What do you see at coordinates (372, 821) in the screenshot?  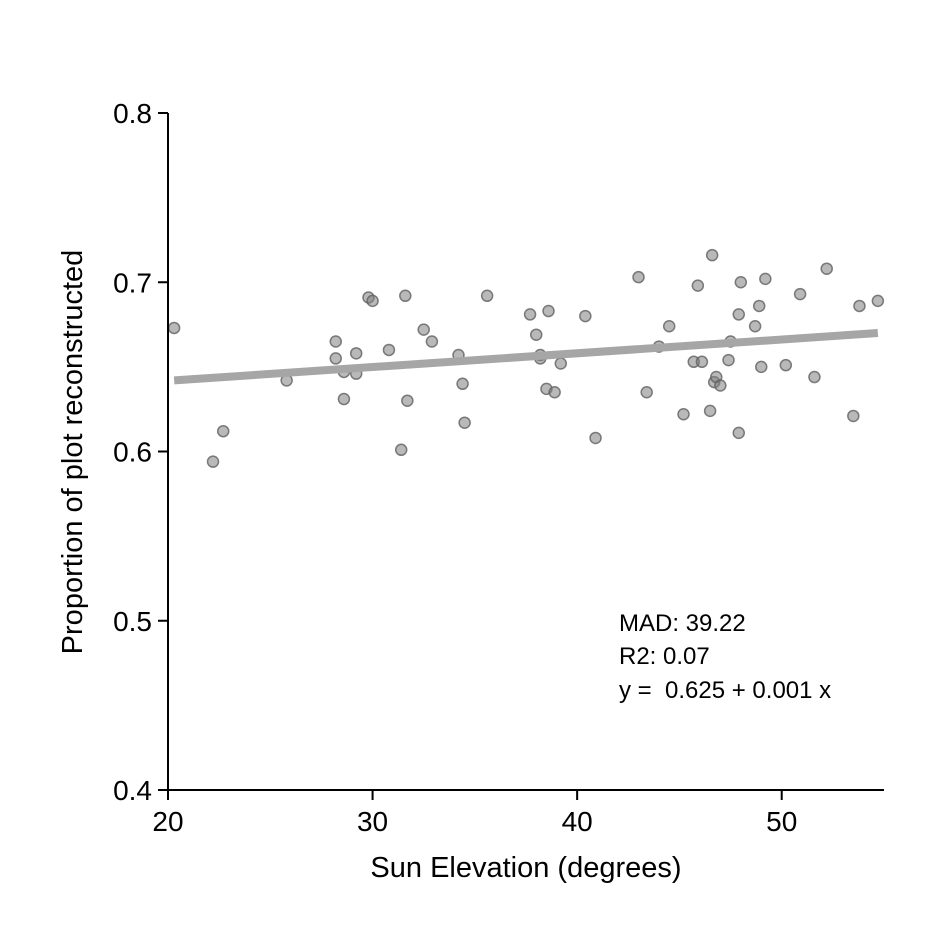 I see `x-tick-label: 30` at bounding box center [372, 821].